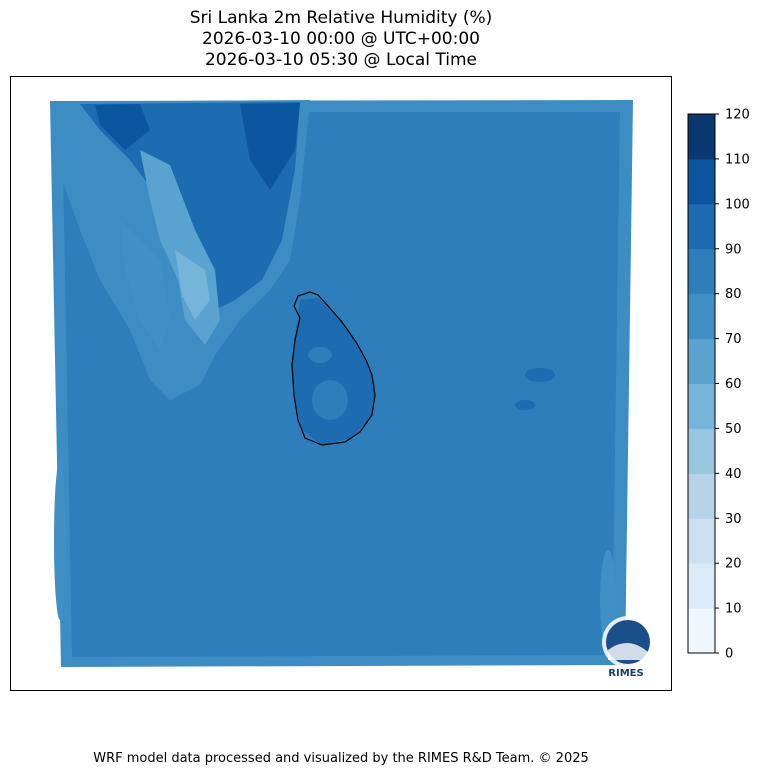 Image resolution: width=760 pixels, height=776 pixels. I want to click on sri-lanka-humid, so click(333, 371).